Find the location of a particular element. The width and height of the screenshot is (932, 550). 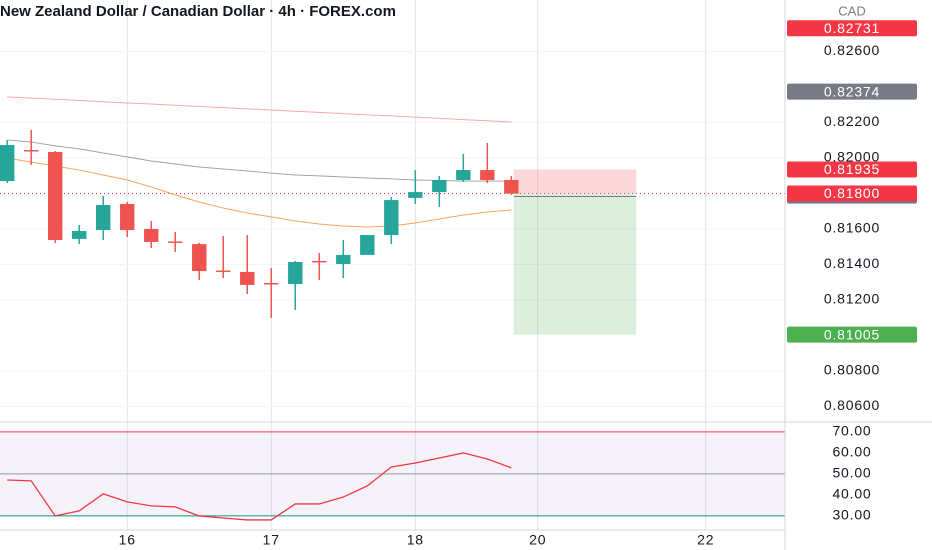

x-tick-label: 17 is located at coordinates (271, 540).